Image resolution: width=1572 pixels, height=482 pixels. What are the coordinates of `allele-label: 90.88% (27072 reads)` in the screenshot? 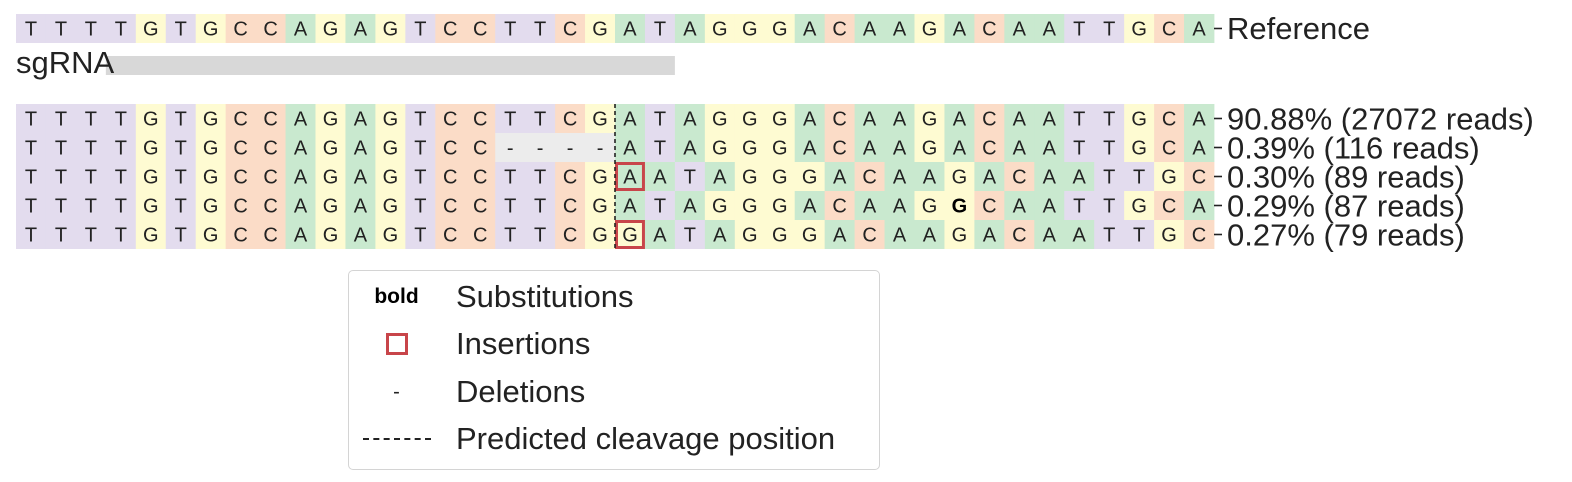 It's located at (1380, 119).